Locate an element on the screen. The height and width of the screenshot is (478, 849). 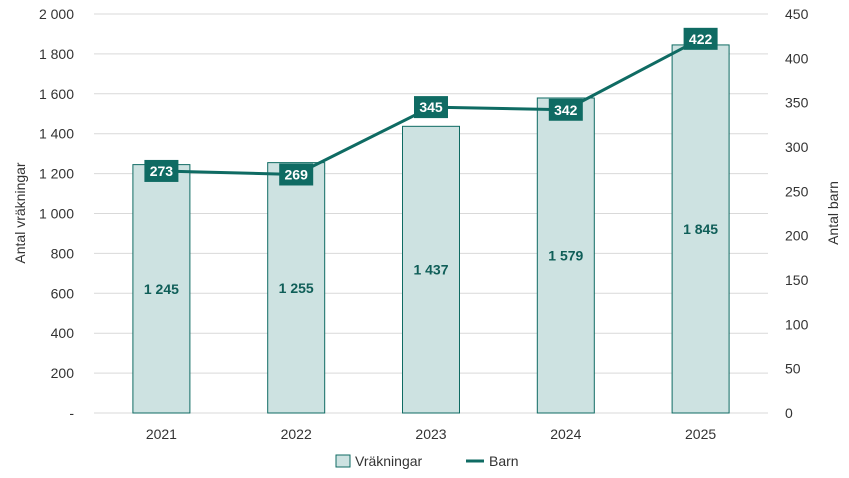
left-tick-label: 2 000 is located at coordinates (56, 14).